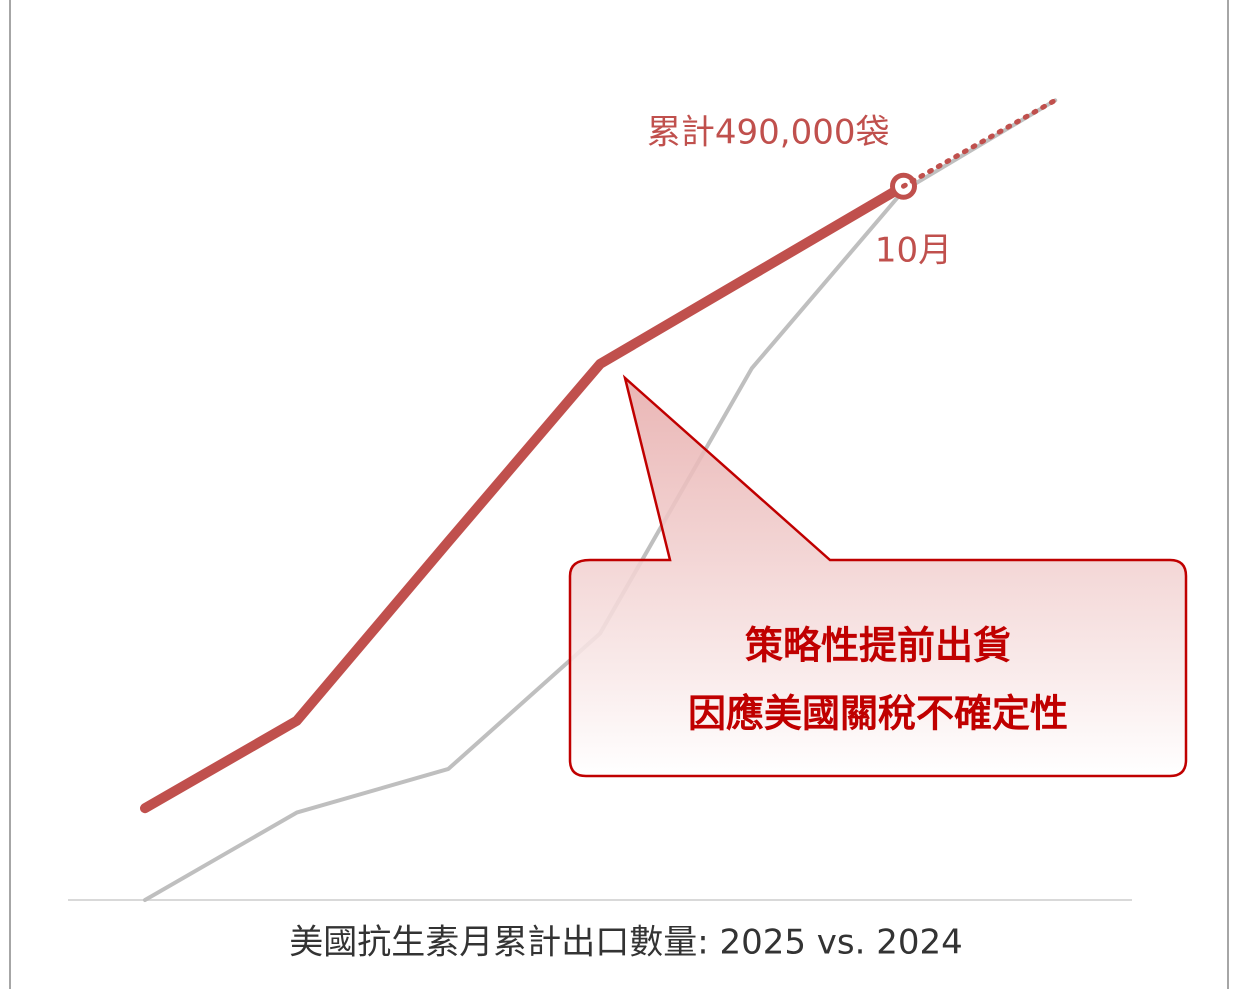  Describe the element at coordinates (913, 251) in the screenshot. I see `x-tick-label: 10月` at that location.